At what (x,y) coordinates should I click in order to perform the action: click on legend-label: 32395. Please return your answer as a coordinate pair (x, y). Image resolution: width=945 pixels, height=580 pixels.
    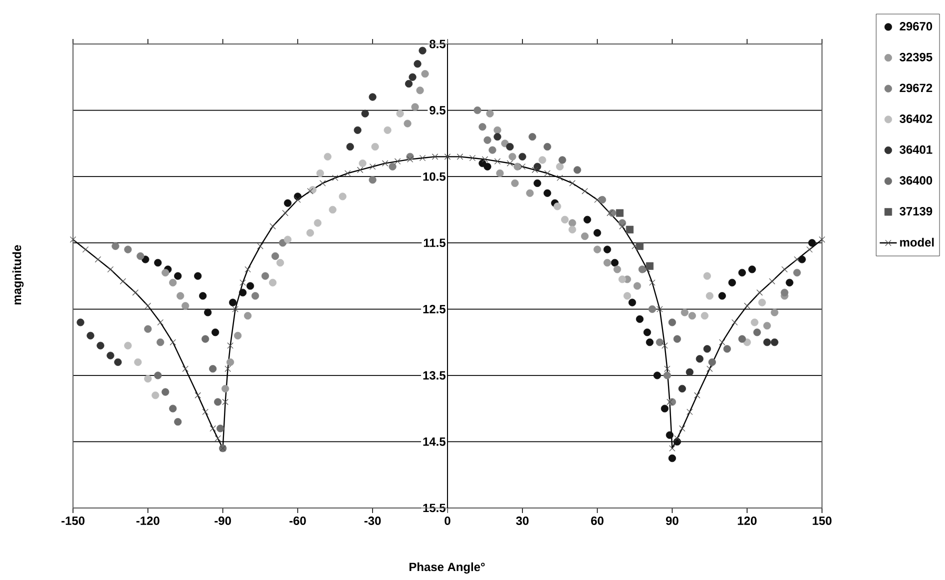
    Looking at the image, I should click on (916, 57).